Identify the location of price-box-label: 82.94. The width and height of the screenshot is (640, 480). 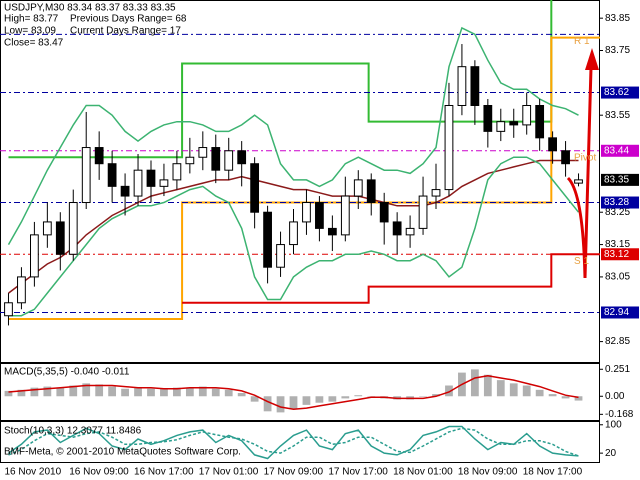
(616, 312).